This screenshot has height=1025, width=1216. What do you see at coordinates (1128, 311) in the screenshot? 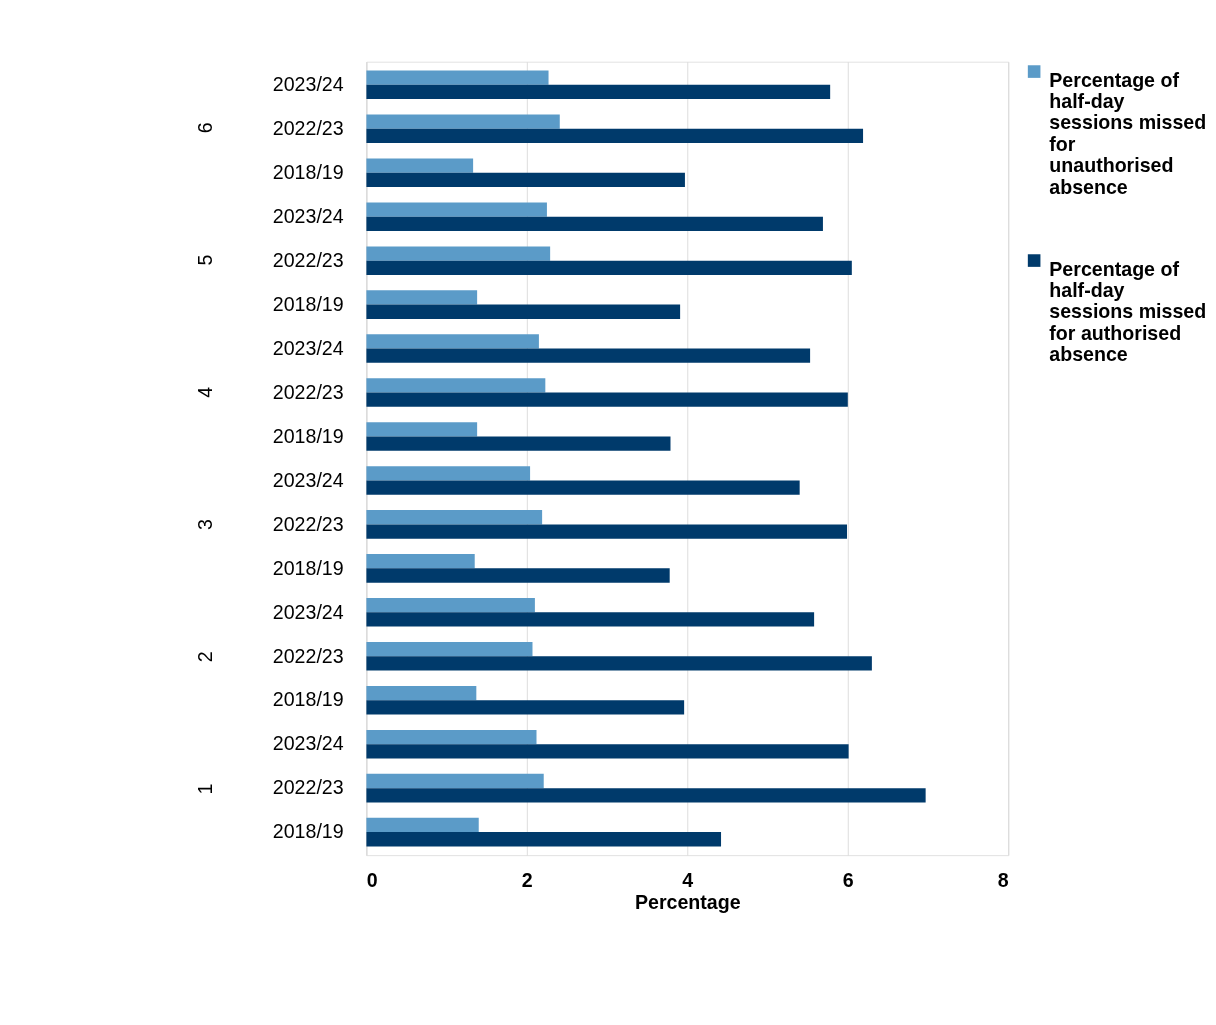
I see `legend-label: Percentage of half-day sessions missed for authorised absence` at bounding box center [1128, 311].